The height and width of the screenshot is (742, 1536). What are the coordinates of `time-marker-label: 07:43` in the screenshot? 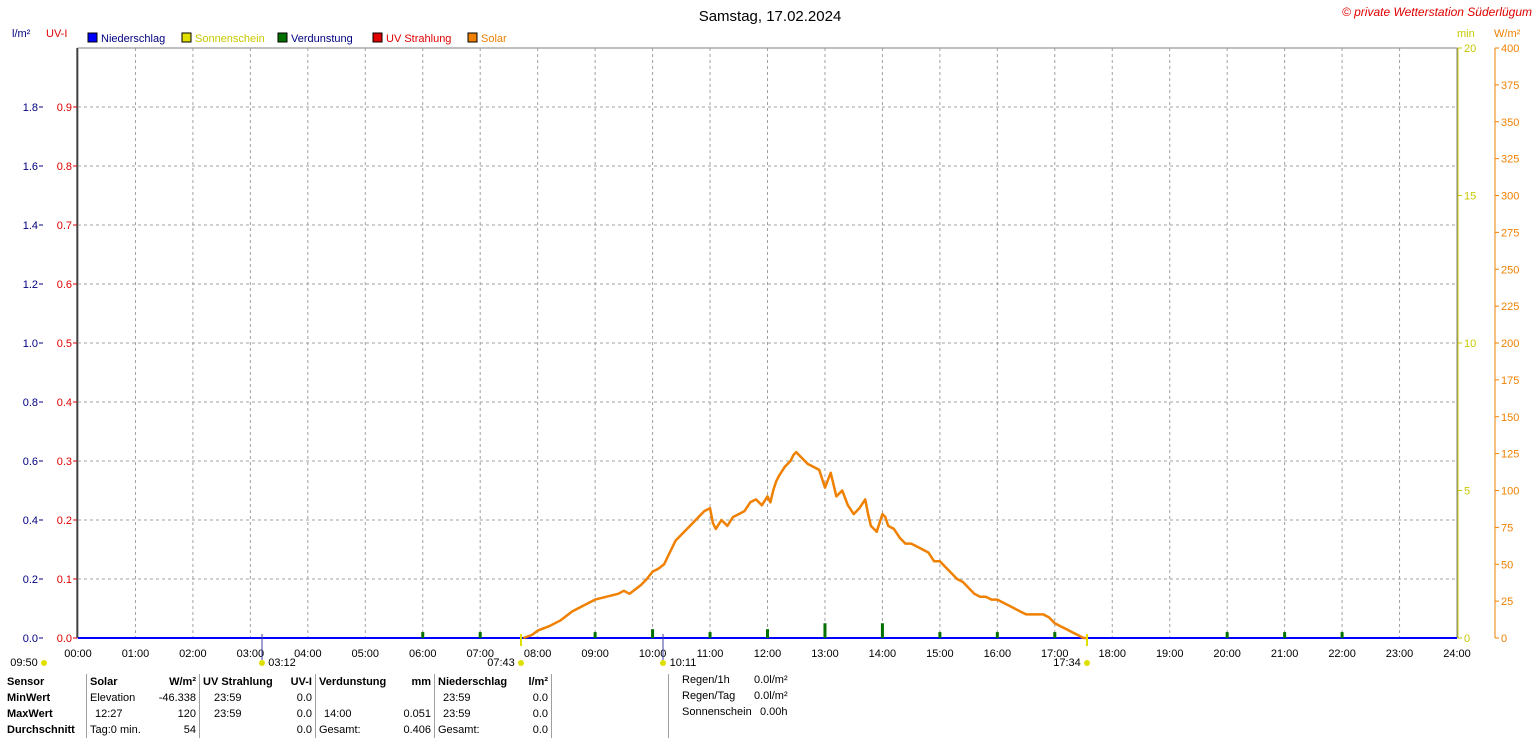 It's located at (501, 662).